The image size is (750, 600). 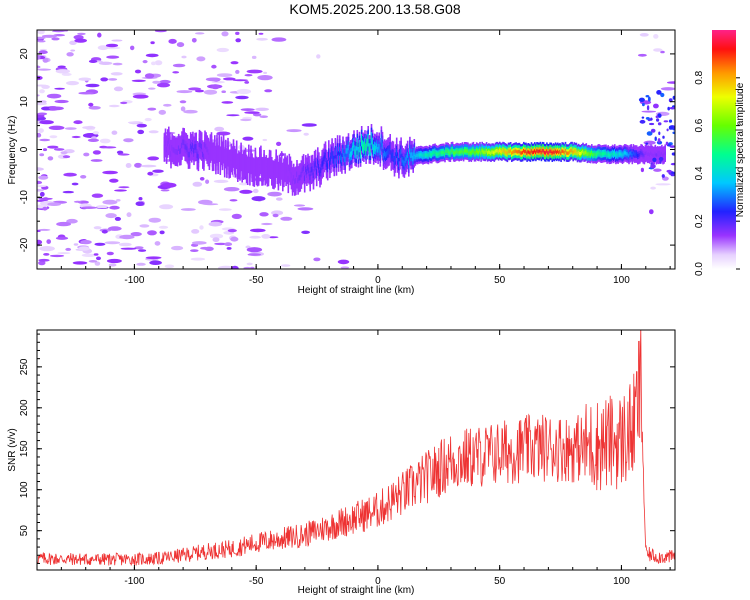 I want to click on colorbar-gradient, so click(x=724, y=149).